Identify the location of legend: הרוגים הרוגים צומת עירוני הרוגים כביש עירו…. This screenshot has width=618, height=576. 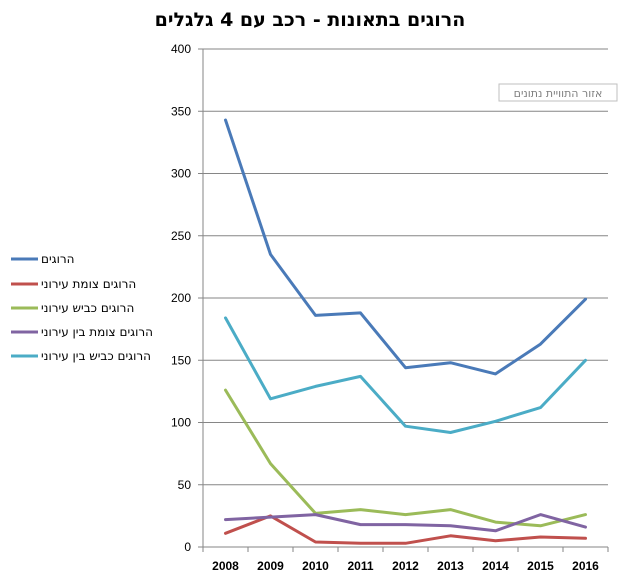
(82, 307).